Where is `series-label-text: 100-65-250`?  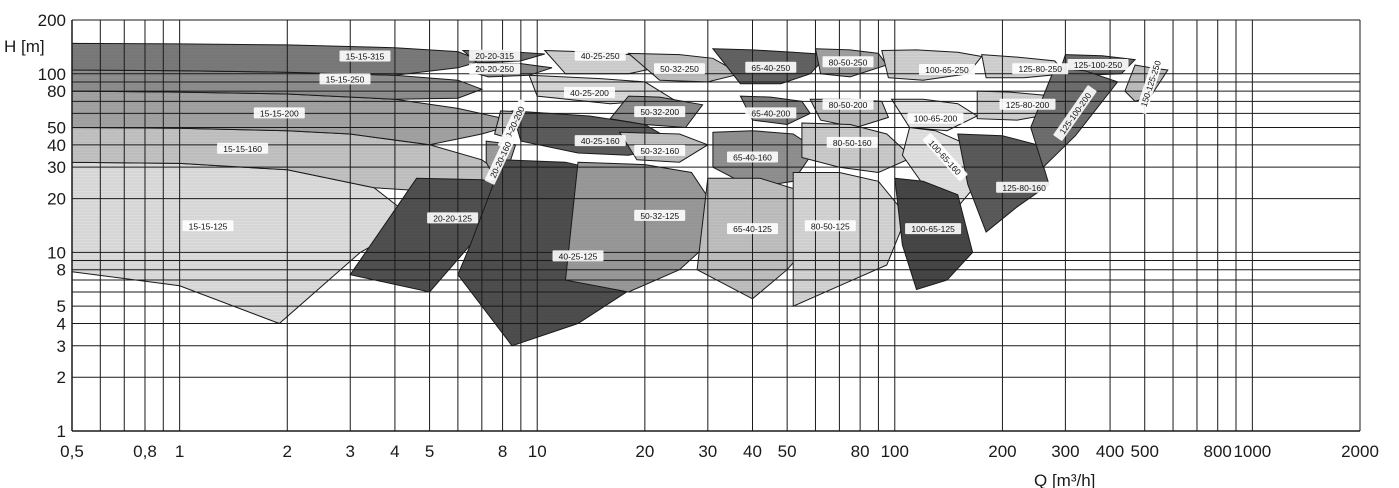 series-label-text: 100-65-250 is located at coordinates (947, 70).